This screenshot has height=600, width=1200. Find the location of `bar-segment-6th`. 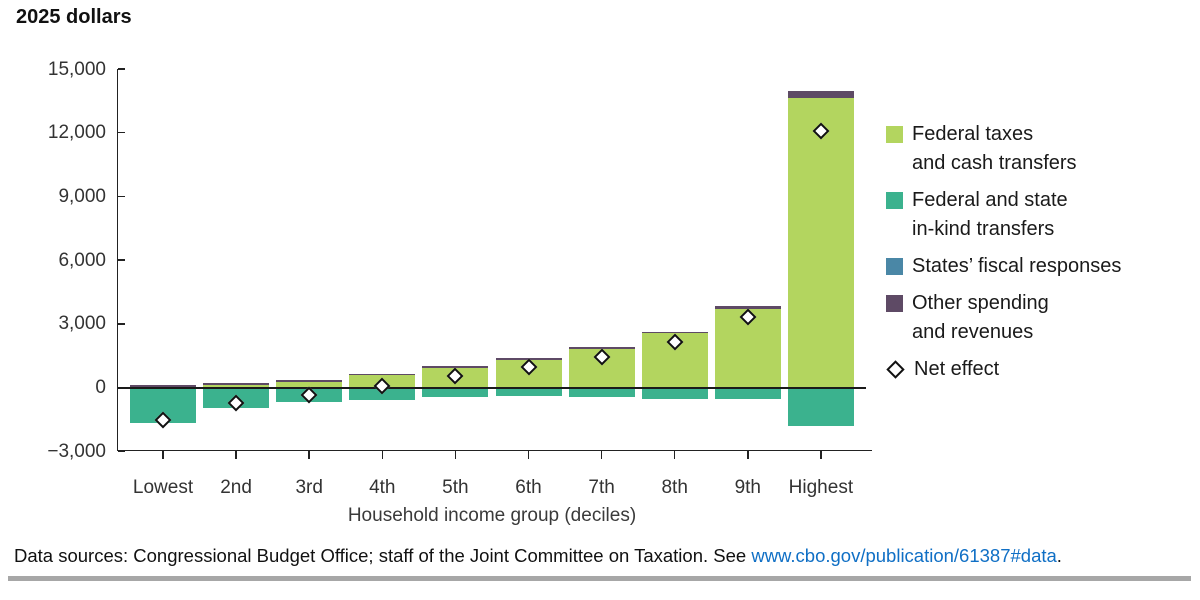

bar-segment-6th is located at coordinates (528, 392).